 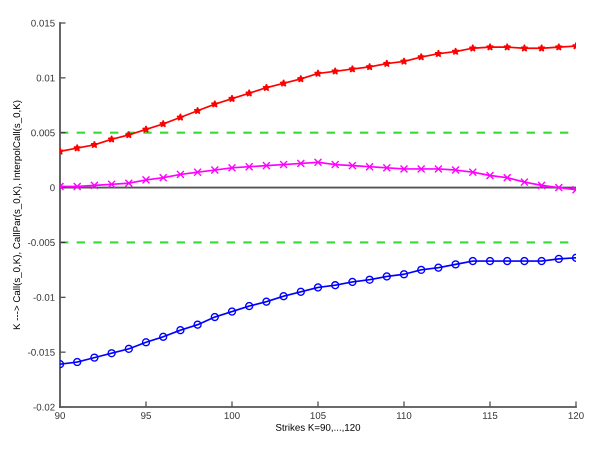 I want to click on y-tick-label: 0, so click(x=52, y=188).